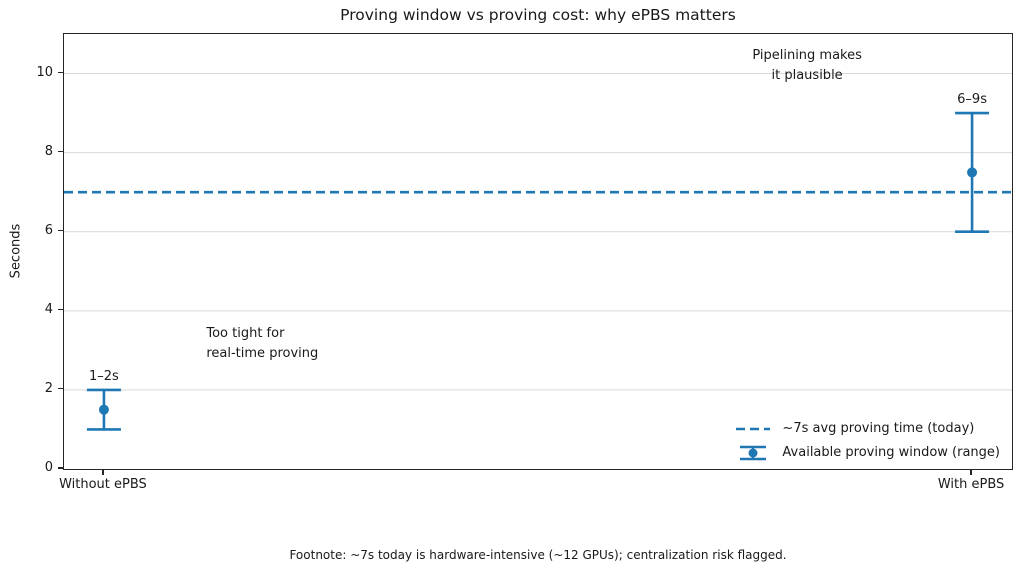 The width and height of the screenshot is (1024, 572). I want to click on annotation-line: Pipelining makes, so click(807, 55).